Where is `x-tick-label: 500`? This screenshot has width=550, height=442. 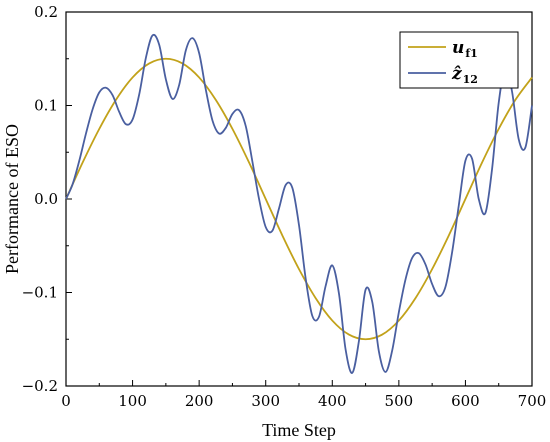
x-tick-label: 500 is located at coordinates (399, 401).